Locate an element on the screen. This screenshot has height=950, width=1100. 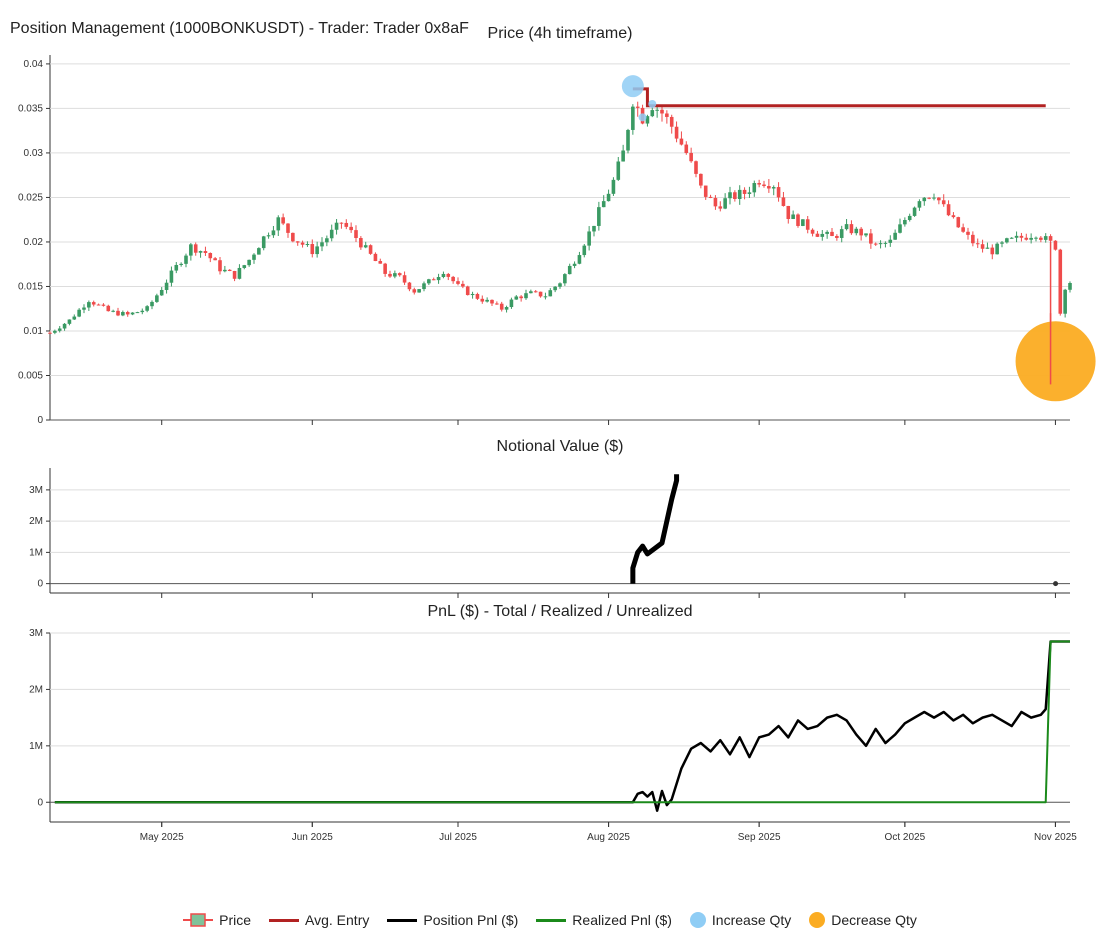
y-tick-label: 2M is located at coordinates (36, 689).